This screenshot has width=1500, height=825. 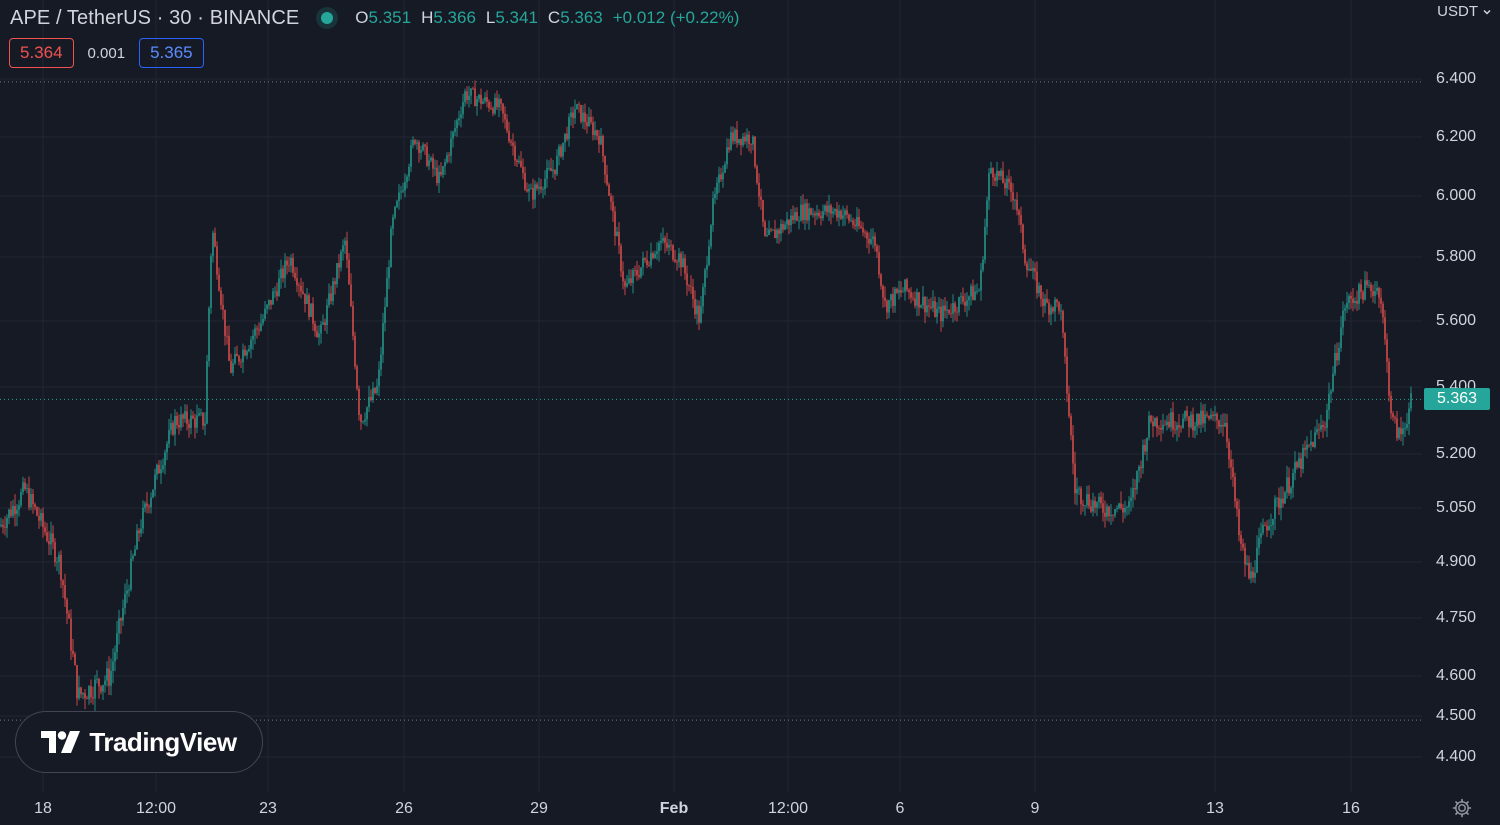 I want to click on sell-price-button: 5.364, so click(x=41, y=53).